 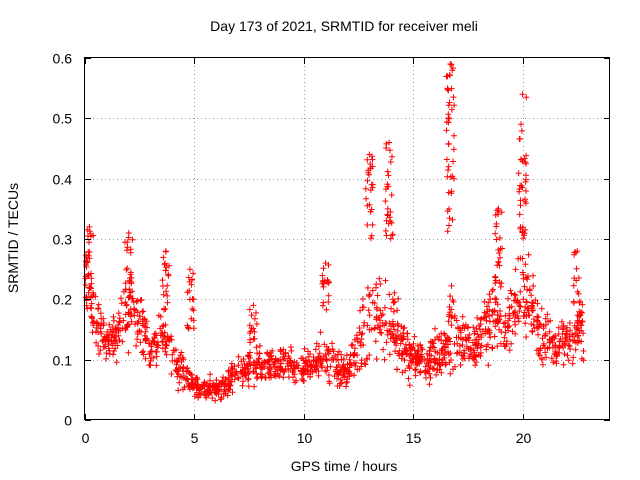 What do you see at coordinates (524, 438) in the screenshot?
I see `x-tick-label: 20` at bounding box center [524, 438].